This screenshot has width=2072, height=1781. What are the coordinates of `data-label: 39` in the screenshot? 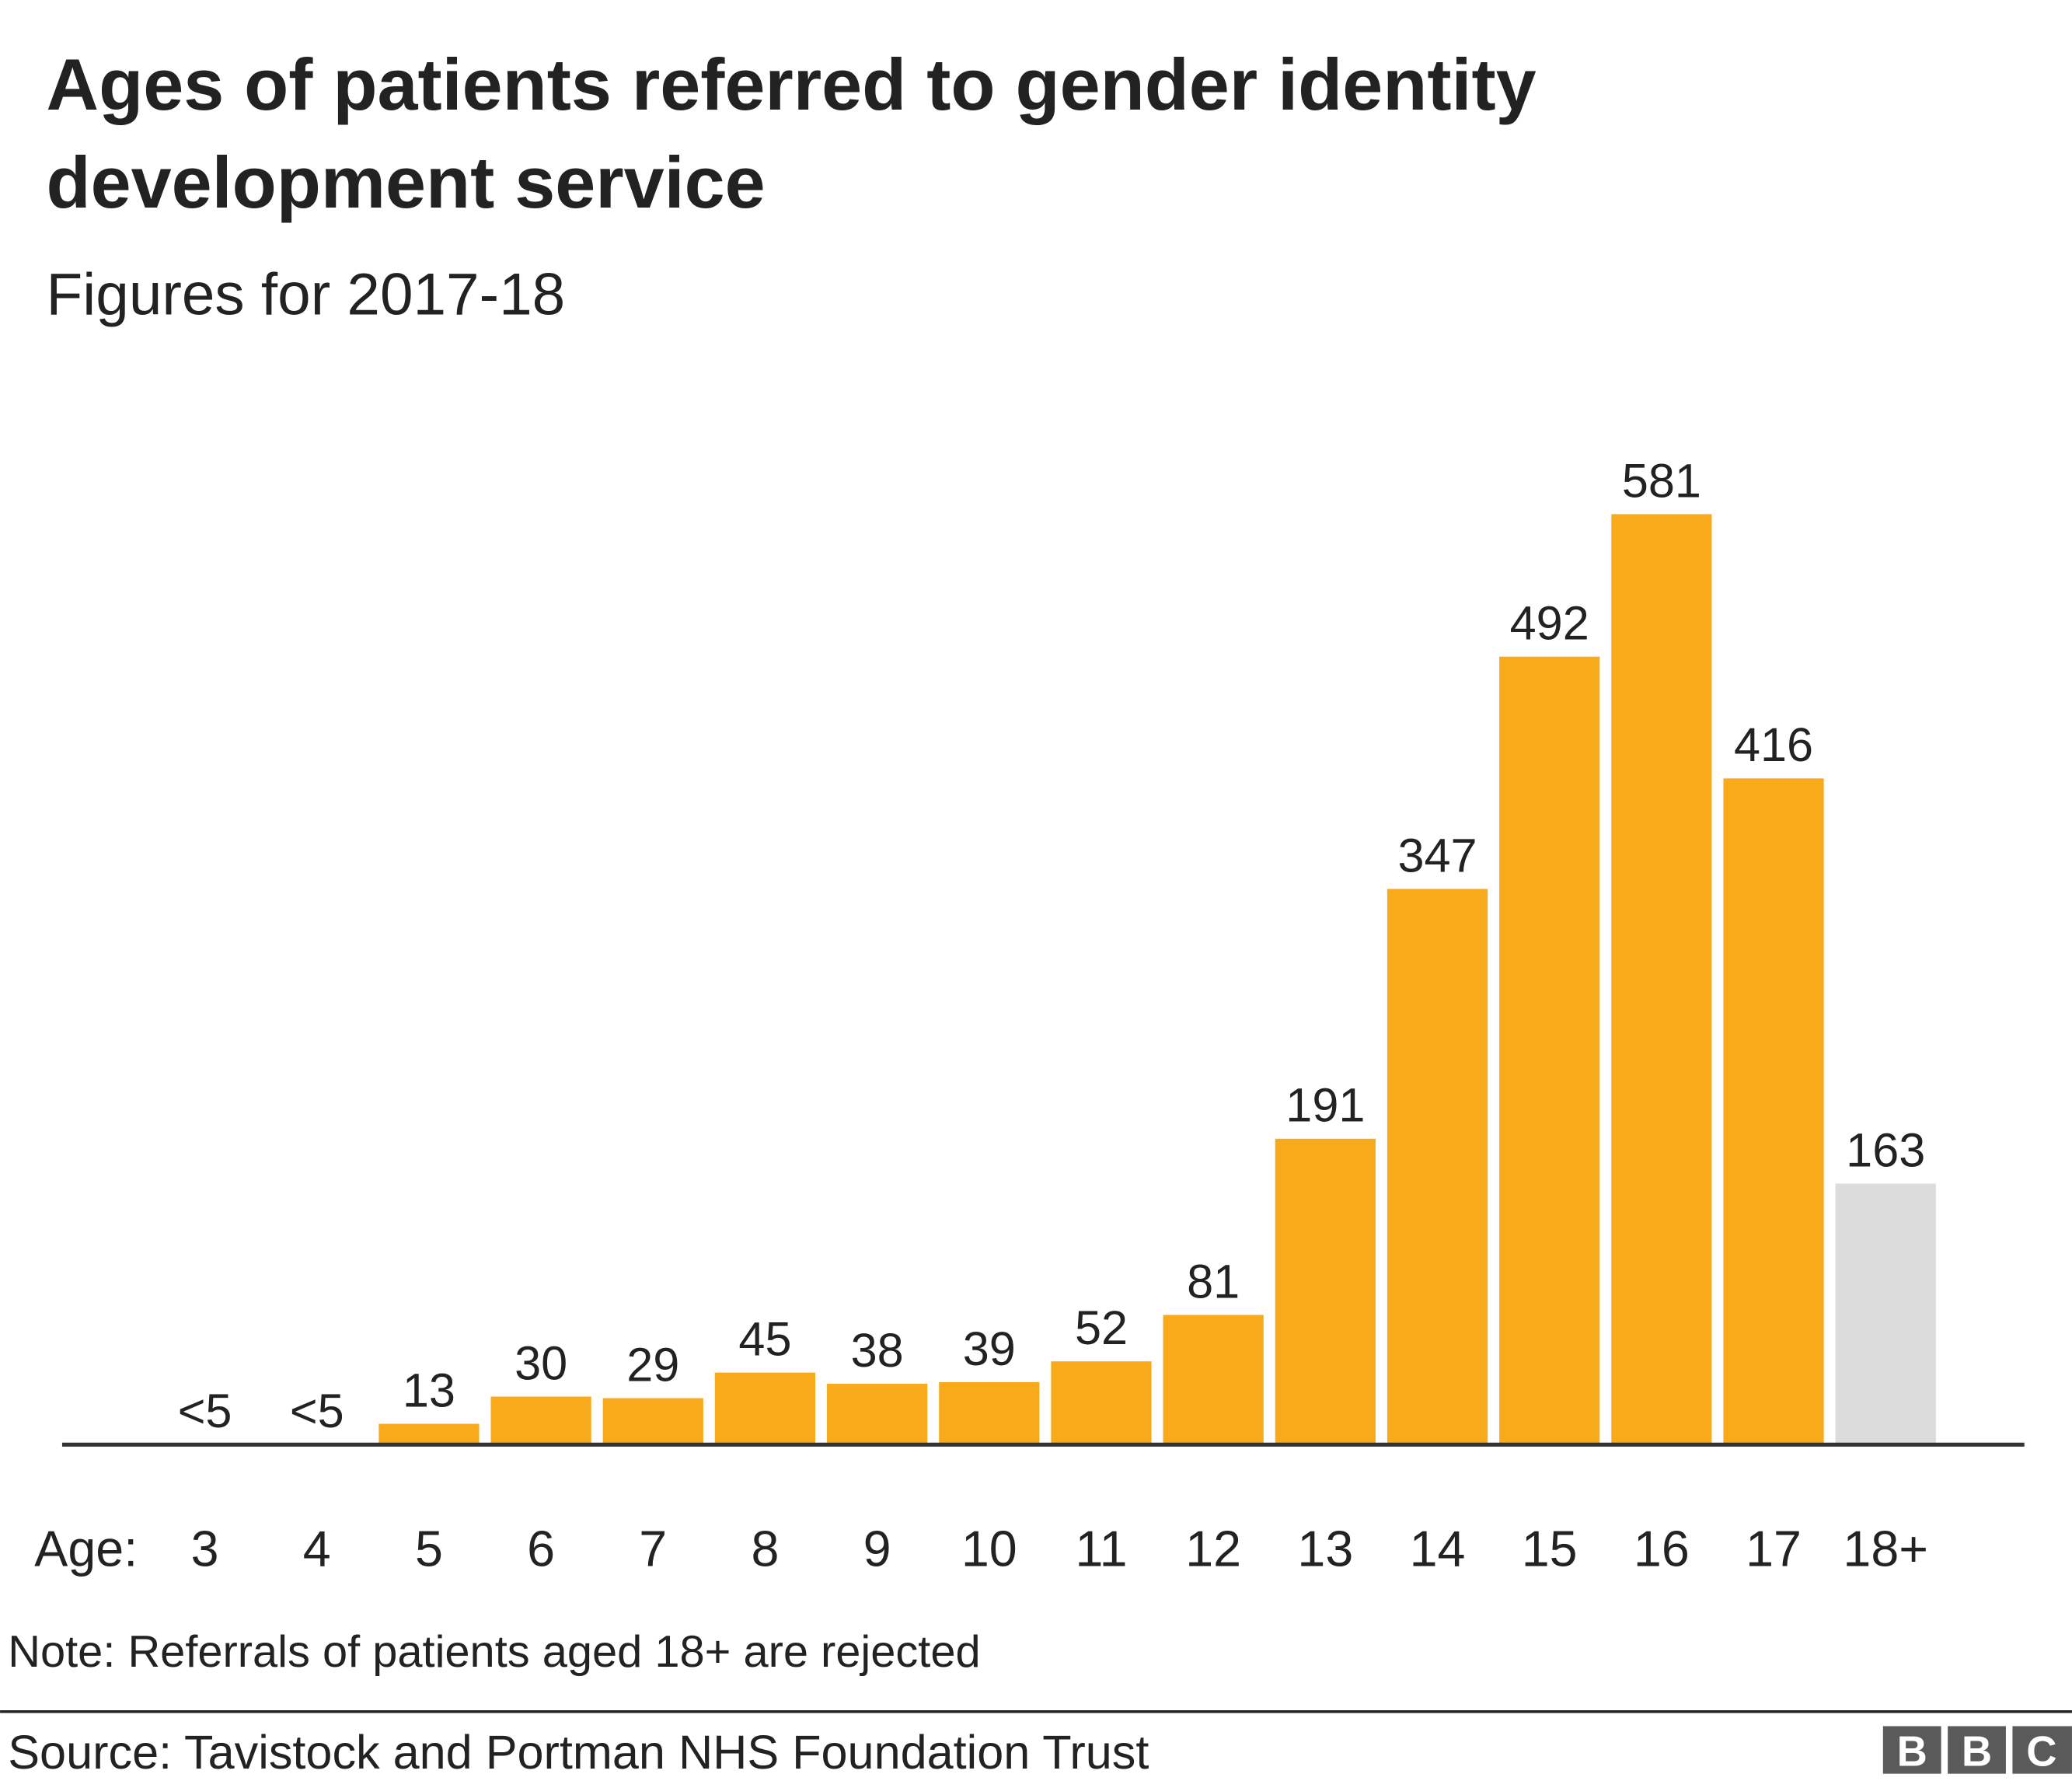 It's located at (989, 1348).